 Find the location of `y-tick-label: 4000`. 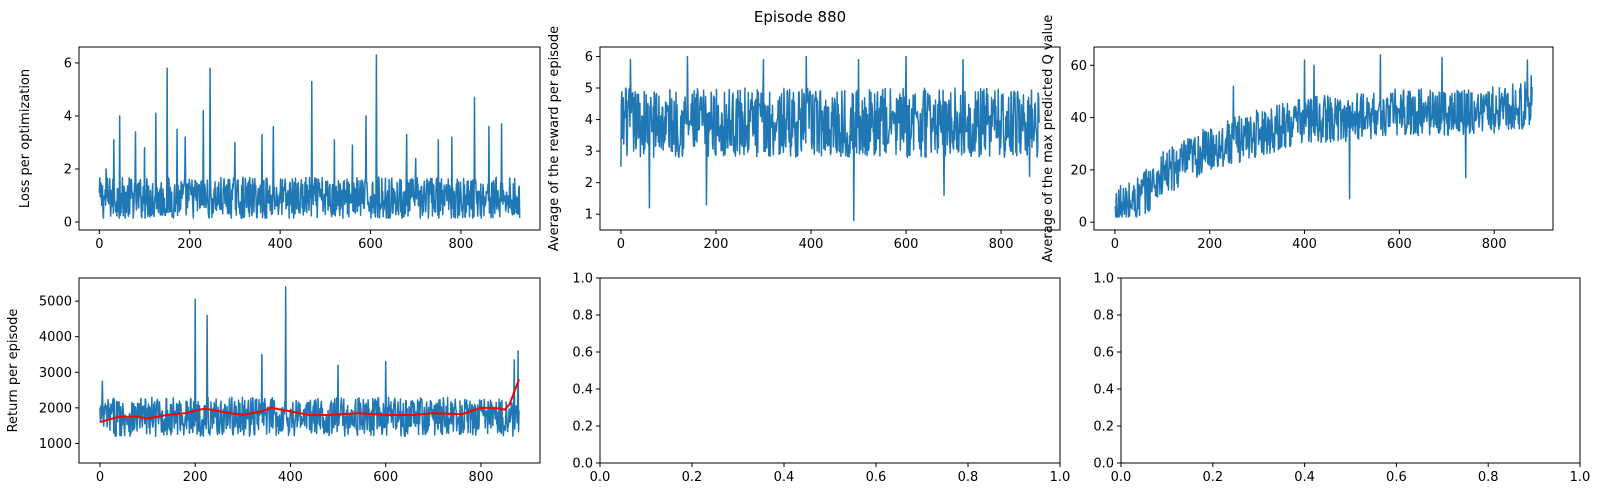

y-tick-label: 4000 is located at coordinates (55, 337).